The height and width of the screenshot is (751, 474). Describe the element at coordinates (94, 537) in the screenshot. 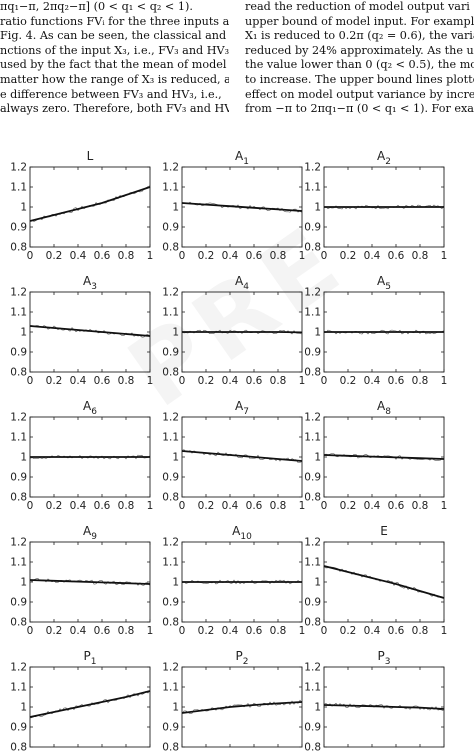

I see `panel-title-subscript: 9` at that location.